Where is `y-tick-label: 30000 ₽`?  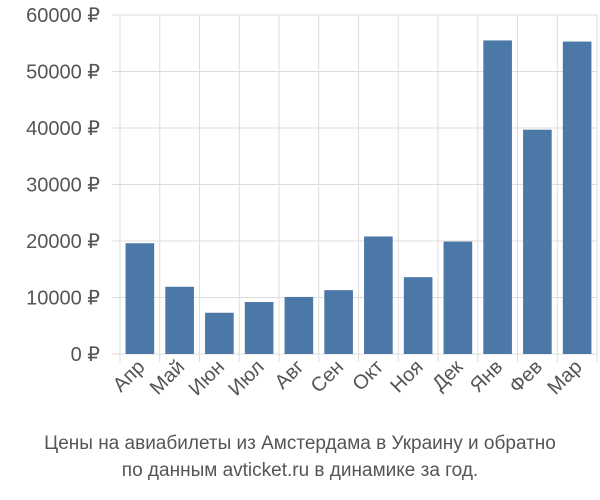
y-tick-label: 30000 ₽ is located at coordinates (63, 186).